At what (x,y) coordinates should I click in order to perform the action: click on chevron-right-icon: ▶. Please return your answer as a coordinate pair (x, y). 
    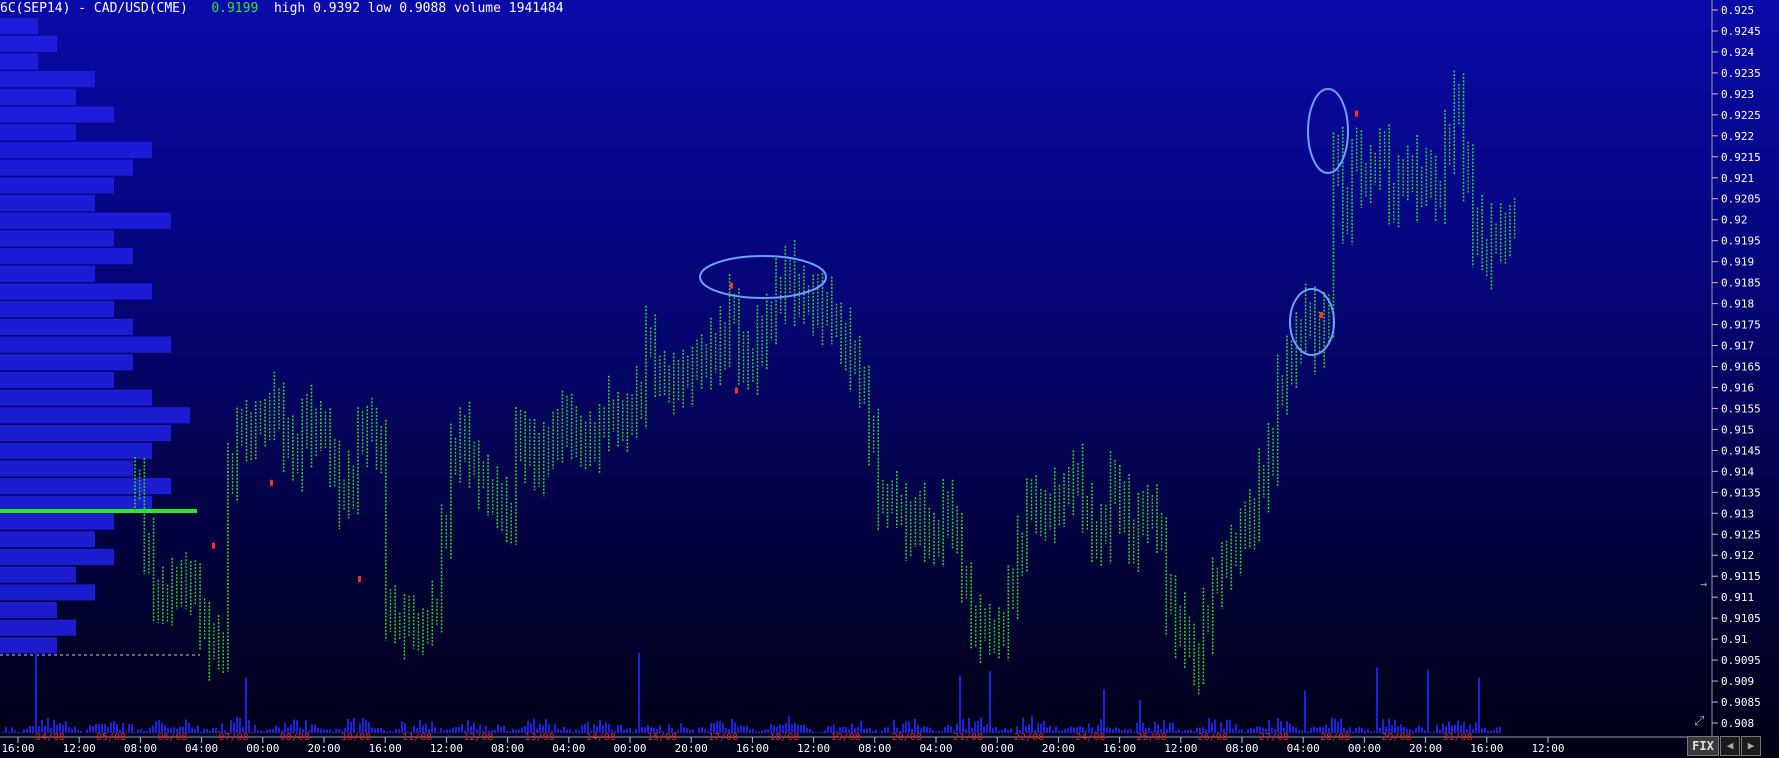
    Looking at the image, I should click on (1751, 746).